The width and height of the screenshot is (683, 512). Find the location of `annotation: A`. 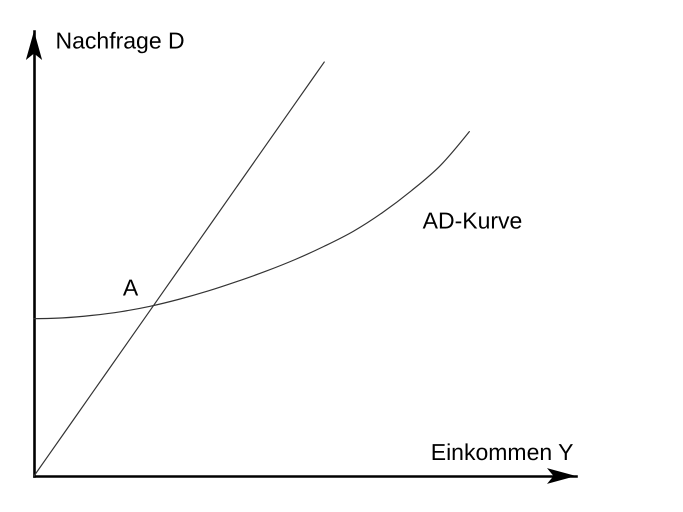

annotation: A is located at coordinates (130, 287).